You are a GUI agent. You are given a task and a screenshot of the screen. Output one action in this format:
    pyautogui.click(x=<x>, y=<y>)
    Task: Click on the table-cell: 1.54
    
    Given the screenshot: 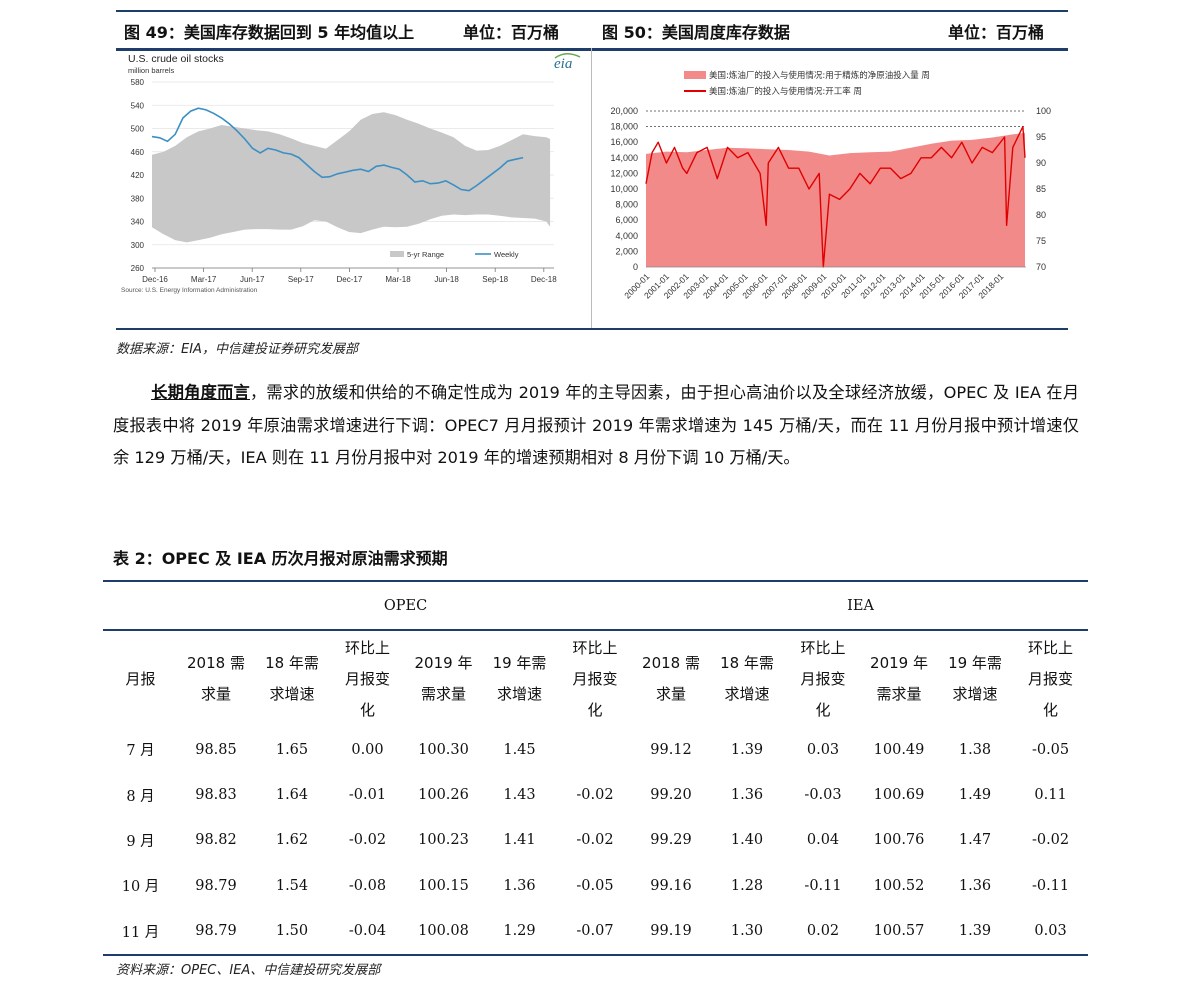 What is the action you would take?
    pyautogui.click(x=292, y=885)
    